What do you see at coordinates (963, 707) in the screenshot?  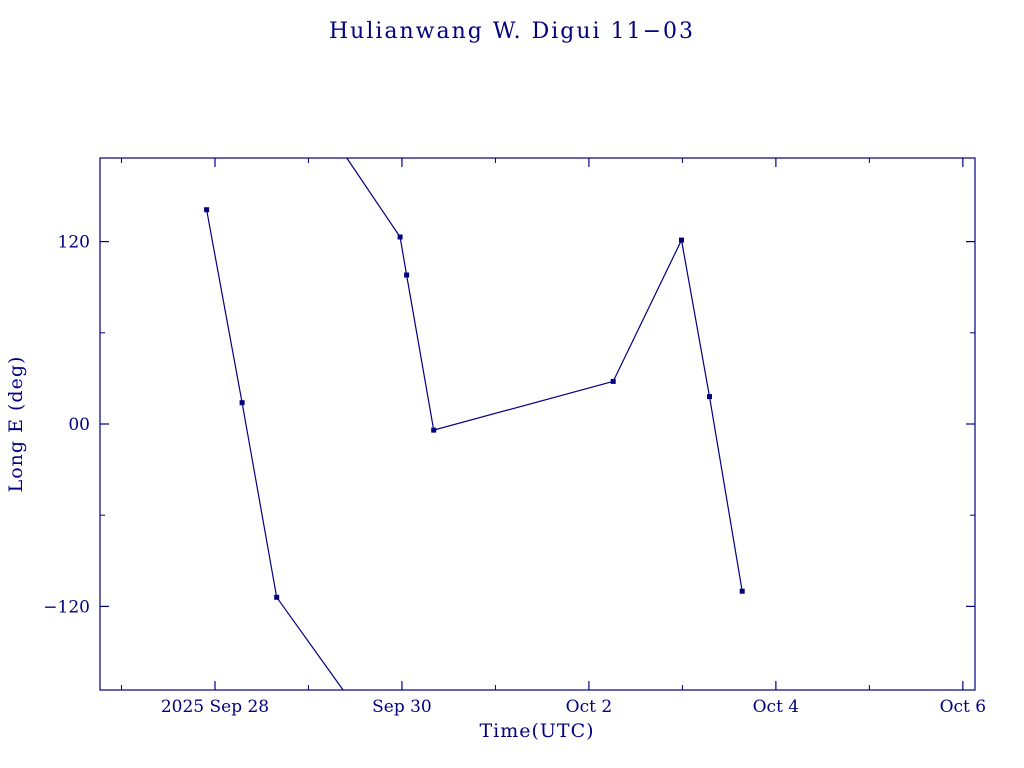 I see `x-tick-label: Oct 6` at bounding box center [963, 707].